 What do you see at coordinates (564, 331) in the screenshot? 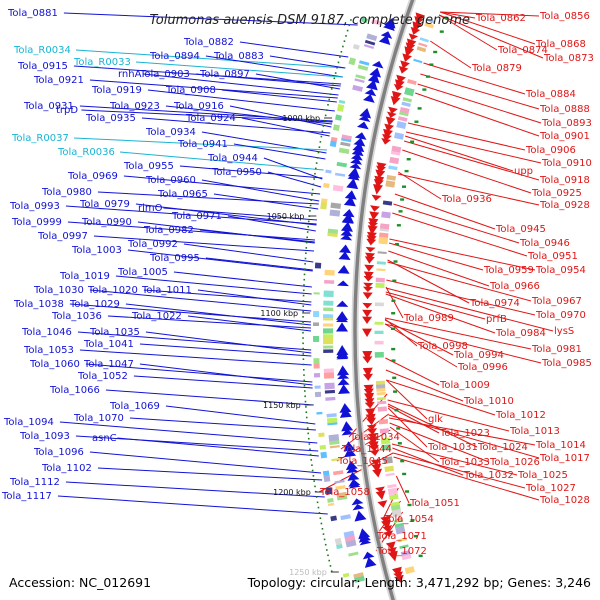
I see `reverse-gene-label: lysS` at bounding box center [564, 331].